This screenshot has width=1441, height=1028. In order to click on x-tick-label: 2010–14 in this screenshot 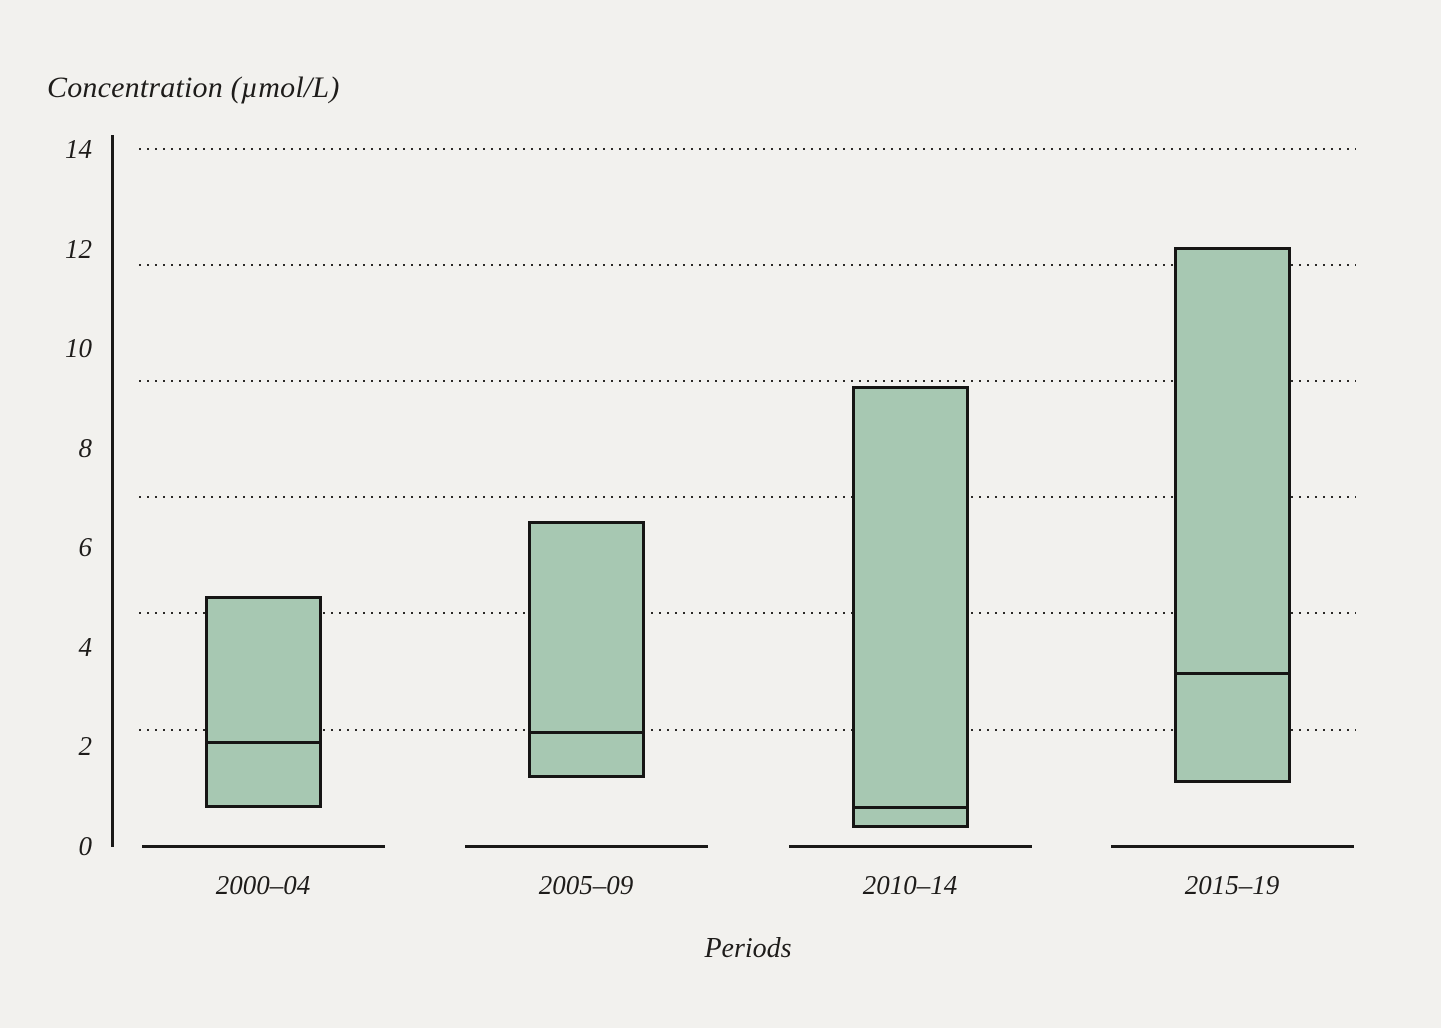, I will do `click(910, 885)`.